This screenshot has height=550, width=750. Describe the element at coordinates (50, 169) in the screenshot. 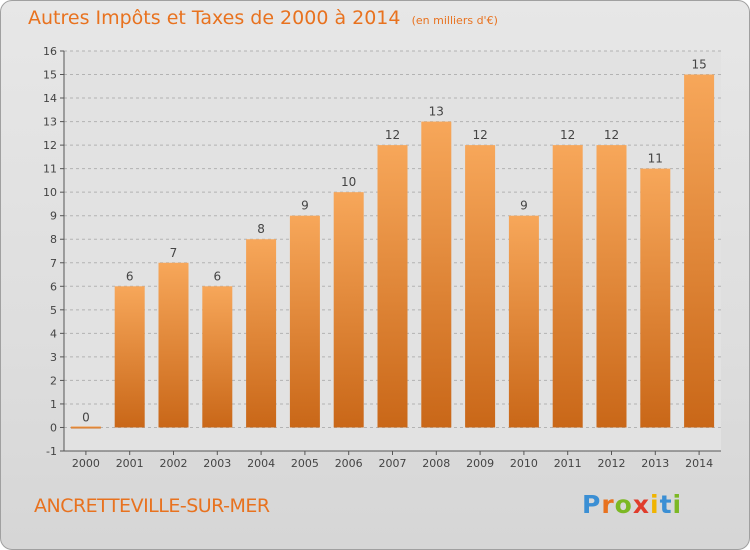

I see `y-tick-label: 11` at that location.